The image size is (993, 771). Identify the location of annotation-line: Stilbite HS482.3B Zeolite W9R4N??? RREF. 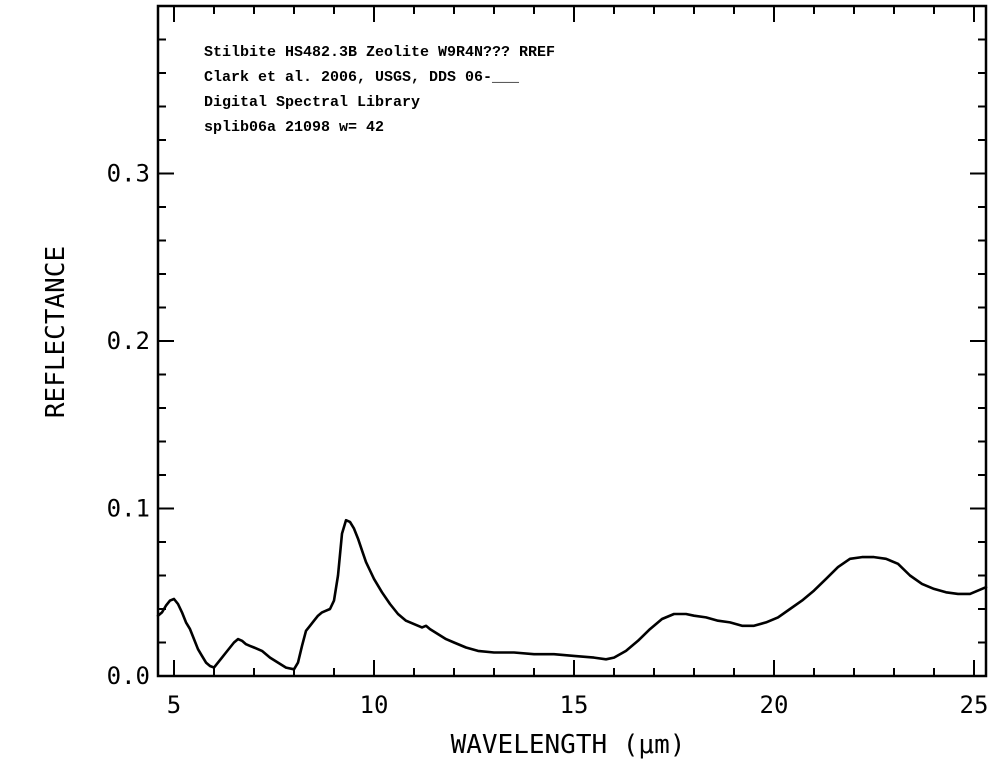
(379, 52).